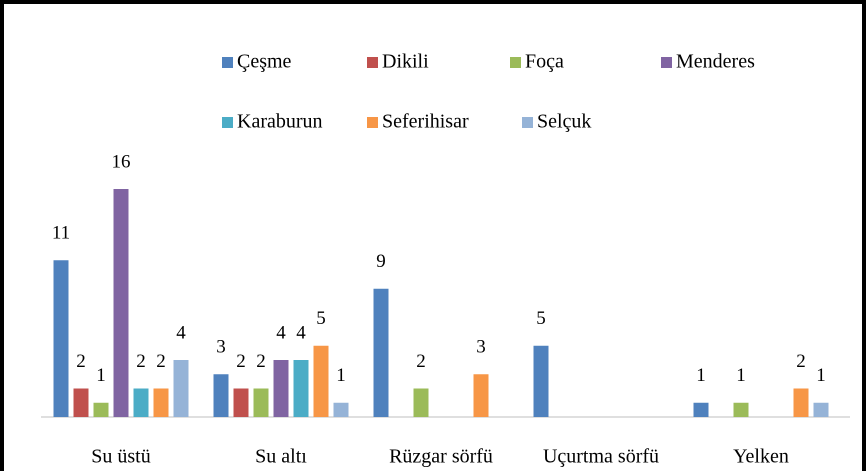  Describe the element at coordinates (120, 457) in the screenshot. I see `x-tick-label: Su üstü` at that location.